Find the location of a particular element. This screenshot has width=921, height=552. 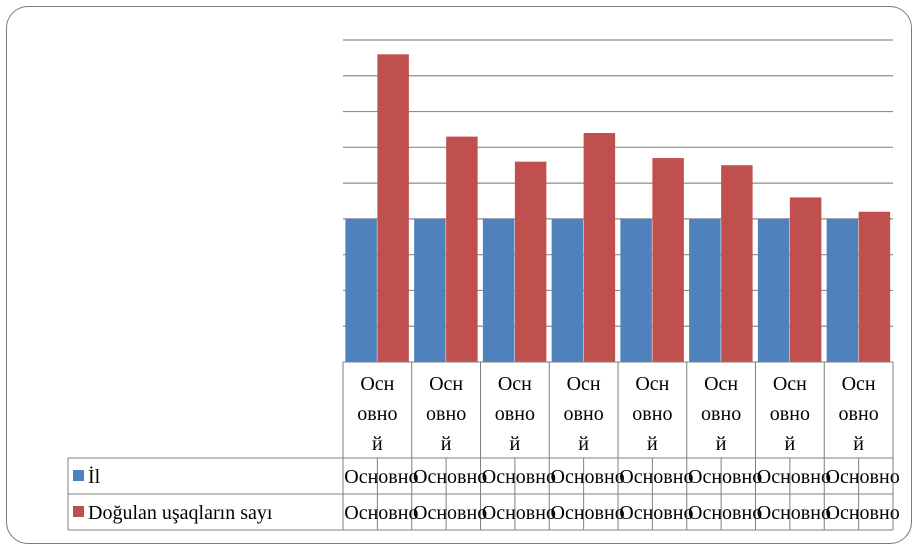

legend-key-il is located at coordinates (78, 475).